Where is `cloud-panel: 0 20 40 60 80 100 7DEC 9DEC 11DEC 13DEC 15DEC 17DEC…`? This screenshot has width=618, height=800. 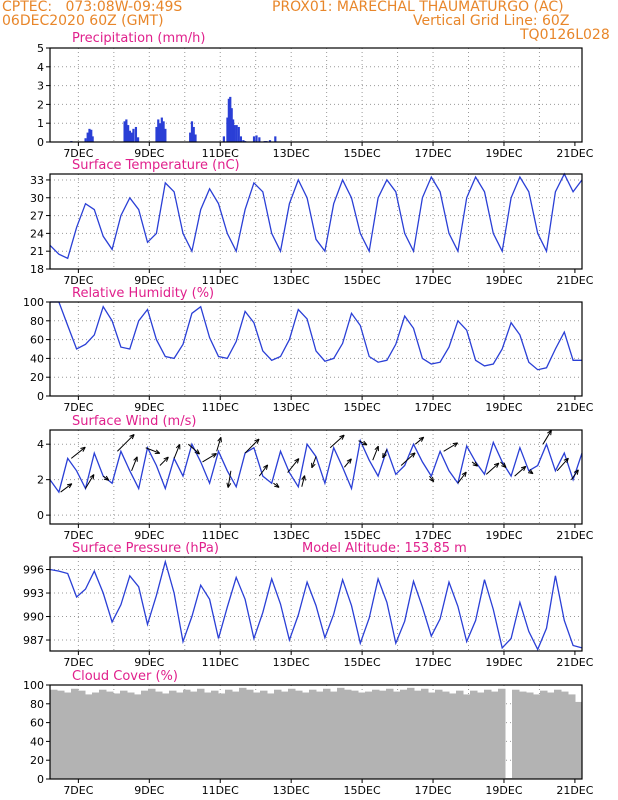 cloud-panel: 0 20 40 60 80 100 7DEC 9DEC 11DEC 13DEC 15DEC 17DEC… is located at coordinates (308, 733).